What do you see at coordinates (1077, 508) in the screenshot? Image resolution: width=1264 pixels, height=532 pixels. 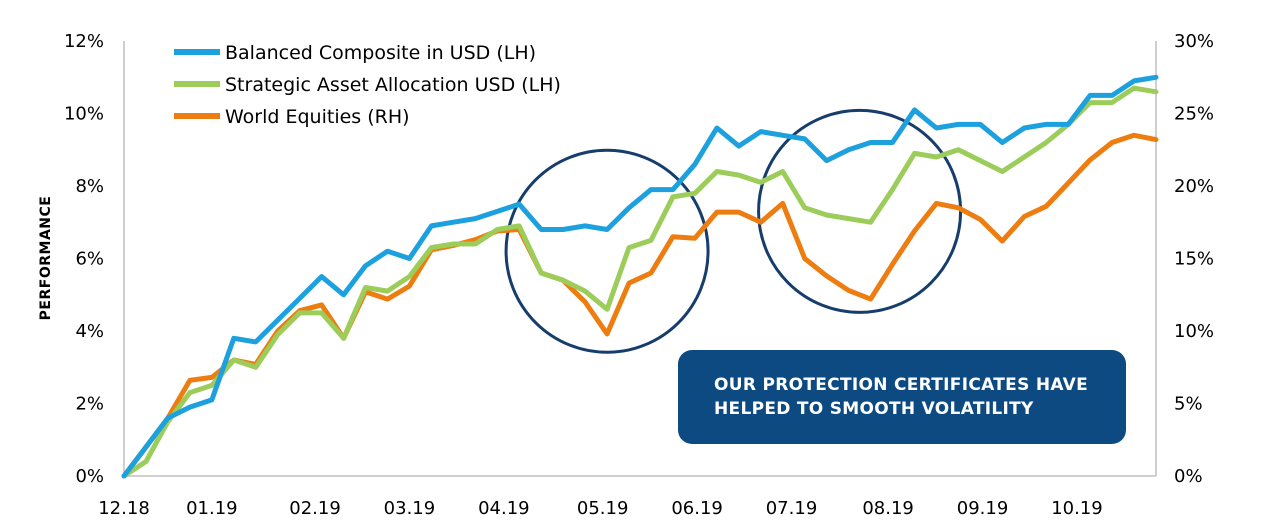 I see `x-tick-label: 10.19` at bounding box center [1077, 508].